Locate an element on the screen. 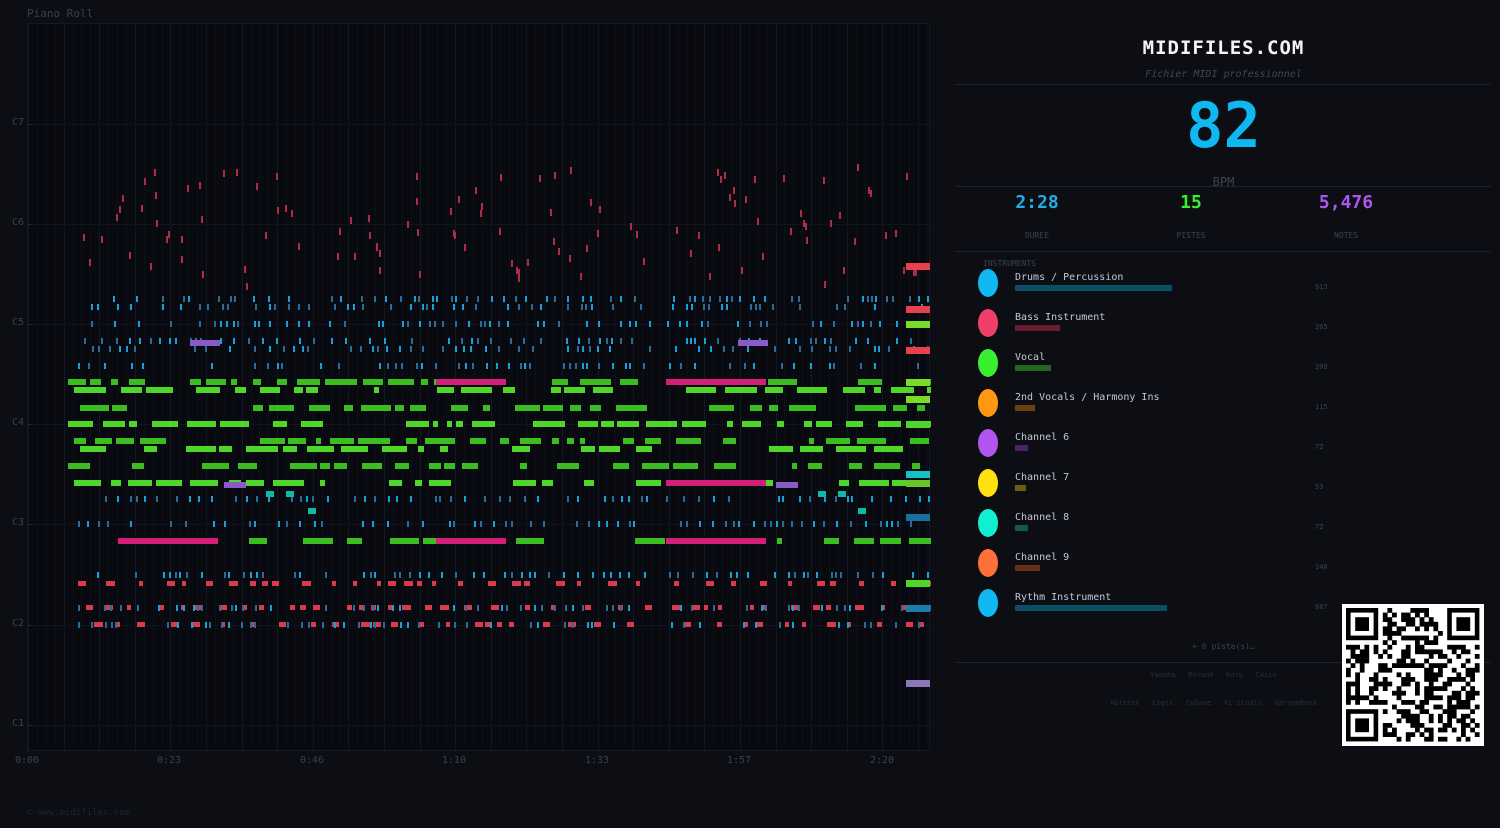  instrument-row: Vocal 209 is located at coordinates (1153, 363).